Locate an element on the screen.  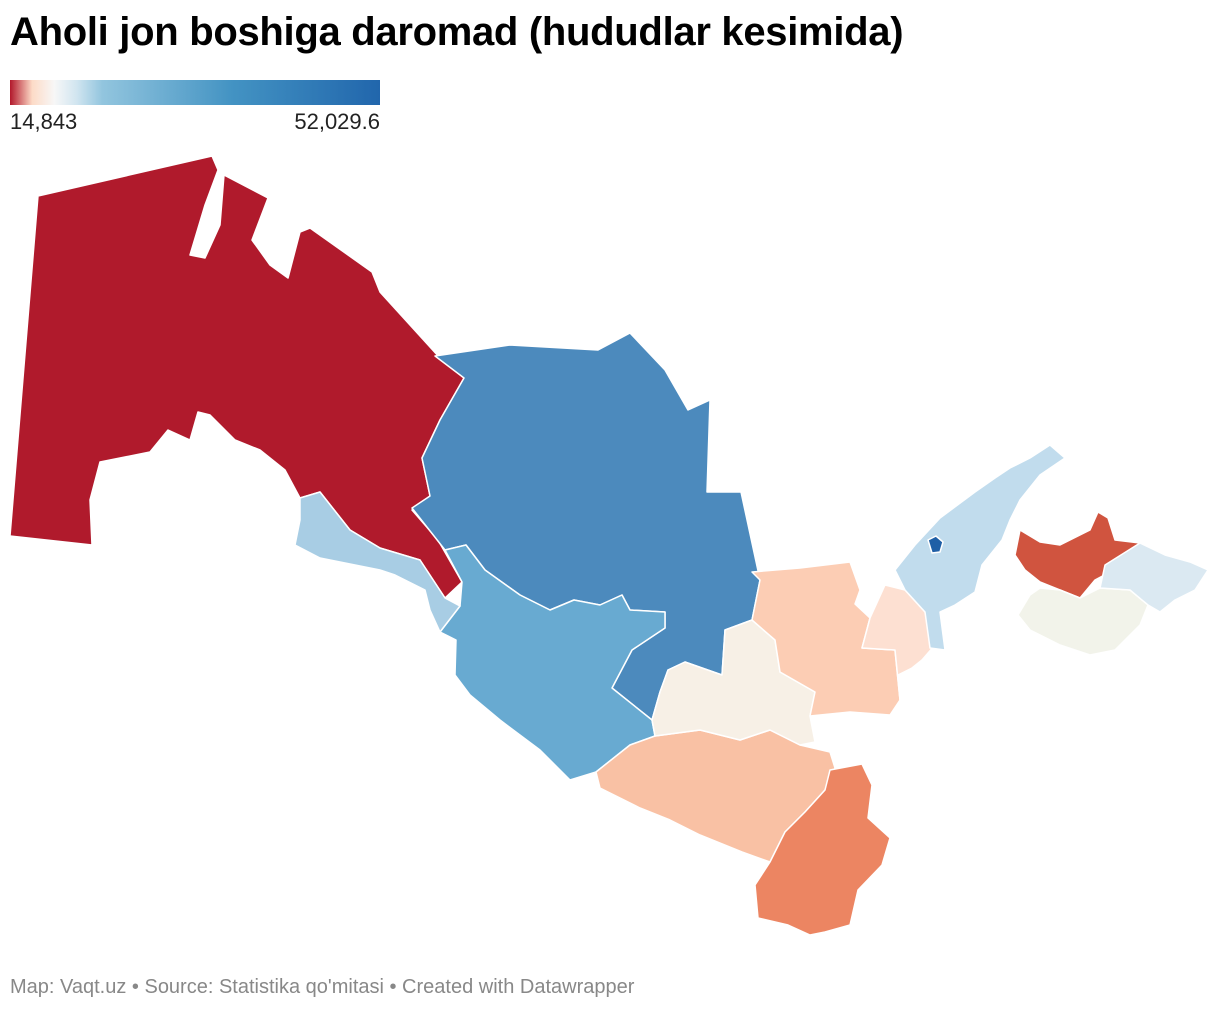
region-r14 is located at coordinates (1154, 577).